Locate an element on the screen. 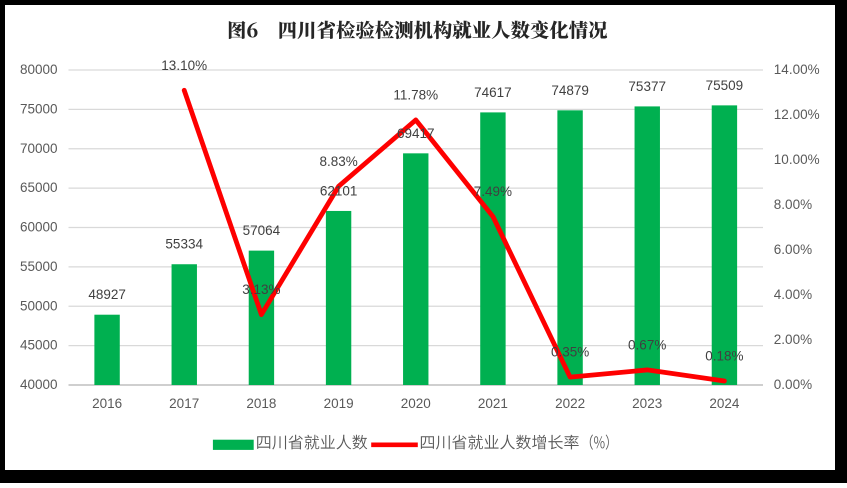  svg-text: 55334 is located at coordinates (184, 244).